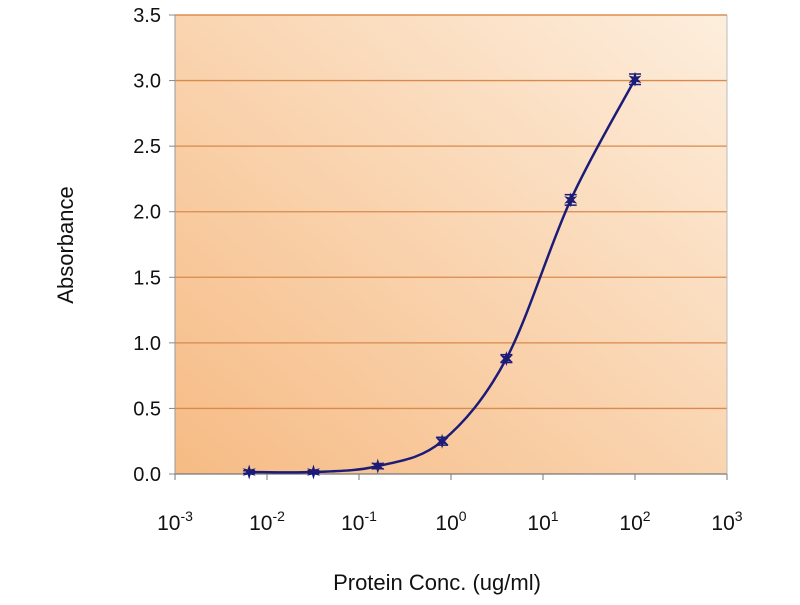 The height and width of the screenshot is (605, 800). What do you see at coordinates (726, 521) in the screenshot?
I see `x-tick-label: 10³` at bounding box center [726, 521].